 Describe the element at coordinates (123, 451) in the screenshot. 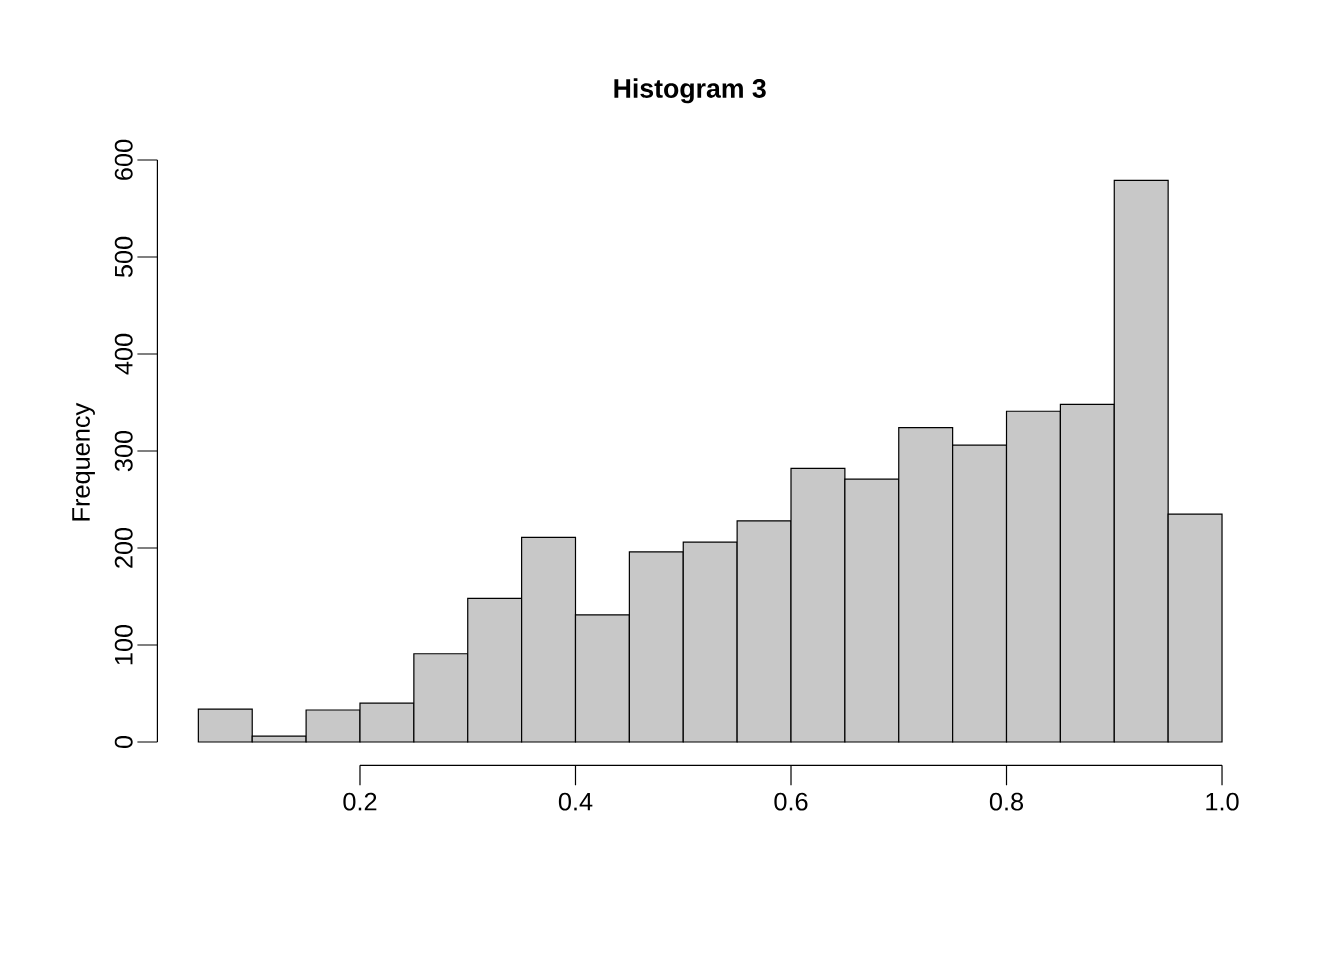

I see `y-tick-label: 300` at that location.